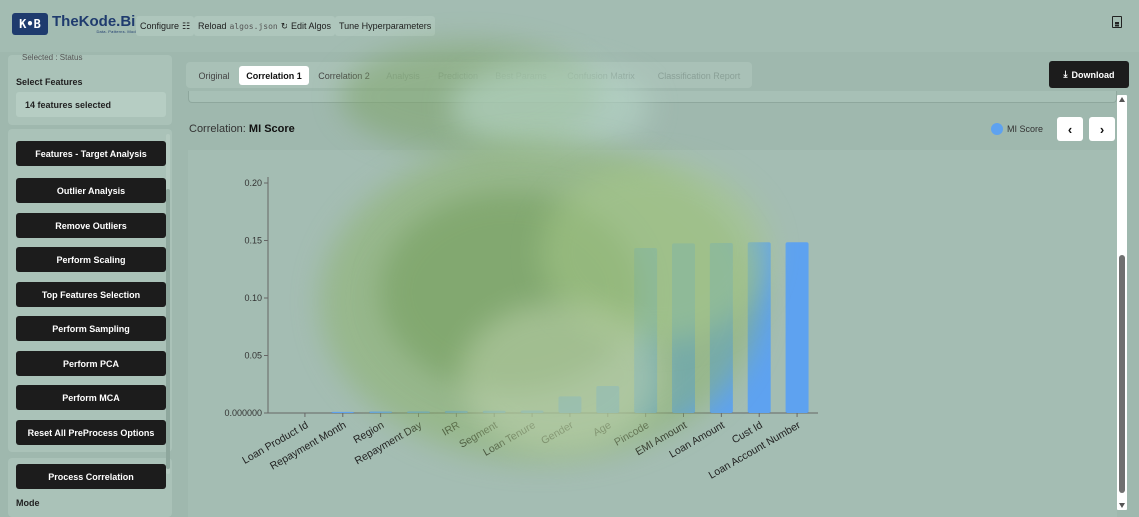  Describe the element at coordinates (91, 397) in the screenshot. I see `perform-mca-button: Perform MCA` at that location.